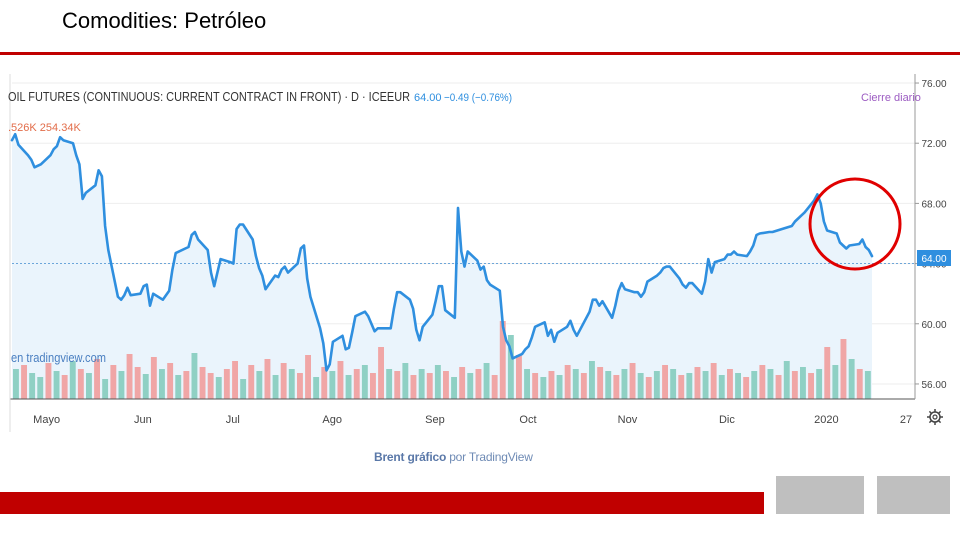  Describe the element at coordinates (931, 235) in the screenshot. I see `y-axis-ticks: 76.00 72.00 68.00 64.00 60.00 56.00` at that location.